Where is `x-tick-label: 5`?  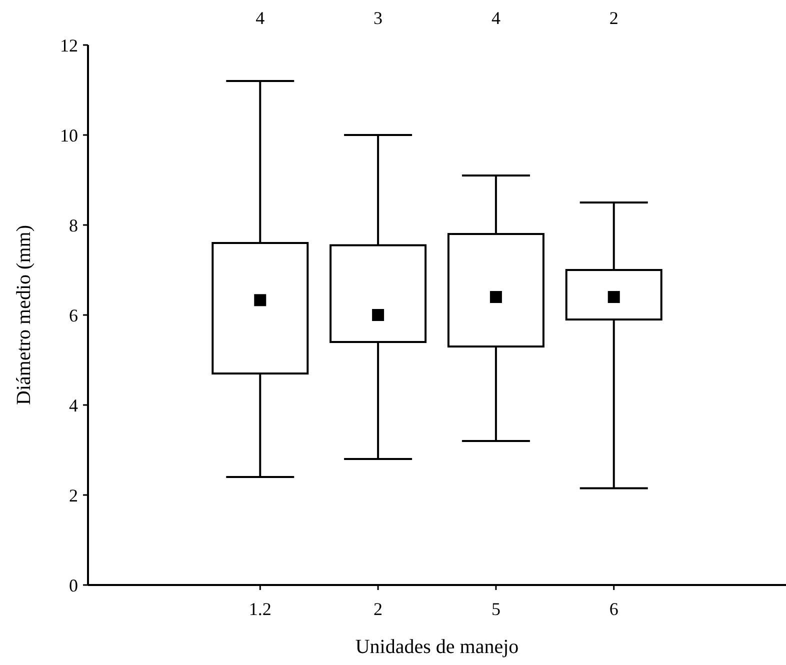
x-tick-label: 5 is located at coordinates (495, 609).